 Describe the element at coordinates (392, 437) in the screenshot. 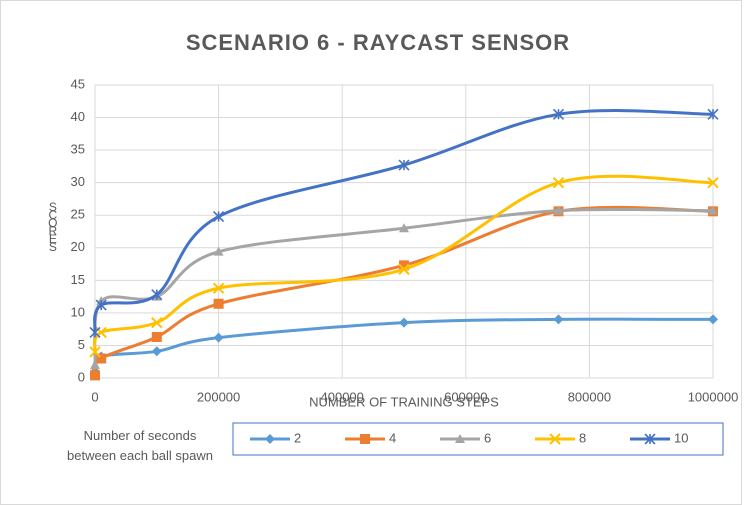

I see `legend-label: 4` at that location.